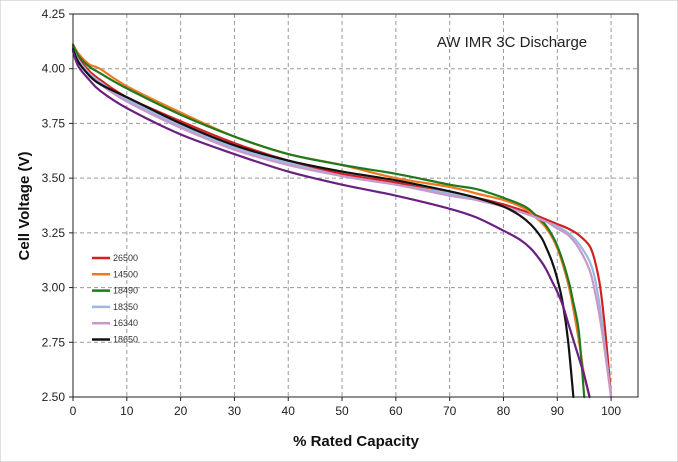  Describe the element at coordinates (54, 178) in the screenshot. I see `y-tick-label-4: 3.50` at that location.